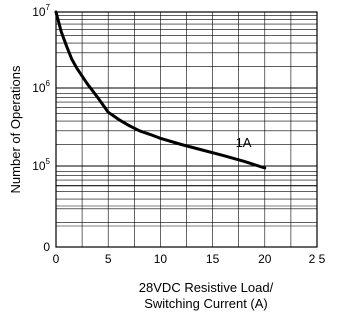 The width and height of the screenshot is (340, 323). Describe the element at coordinates (46, 247) in the screenshot. I see `y-tick-label: 0` at that location.